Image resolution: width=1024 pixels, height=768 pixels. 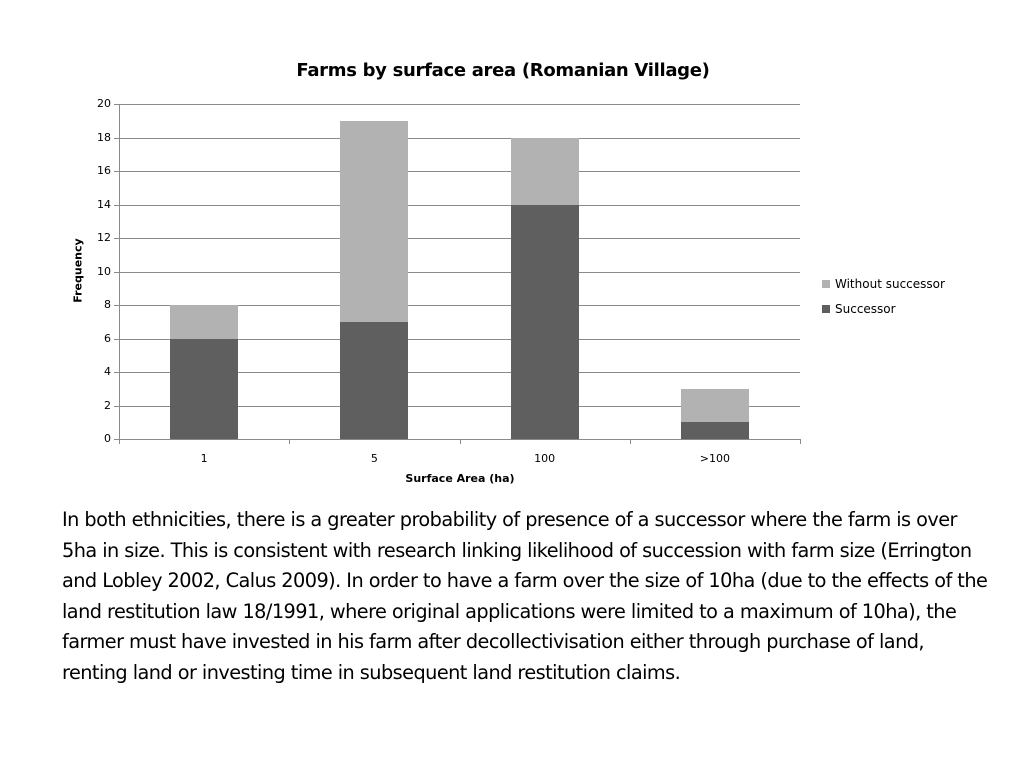 I want to click on legend-item-successor: Successor, so click(x=883, y=308).